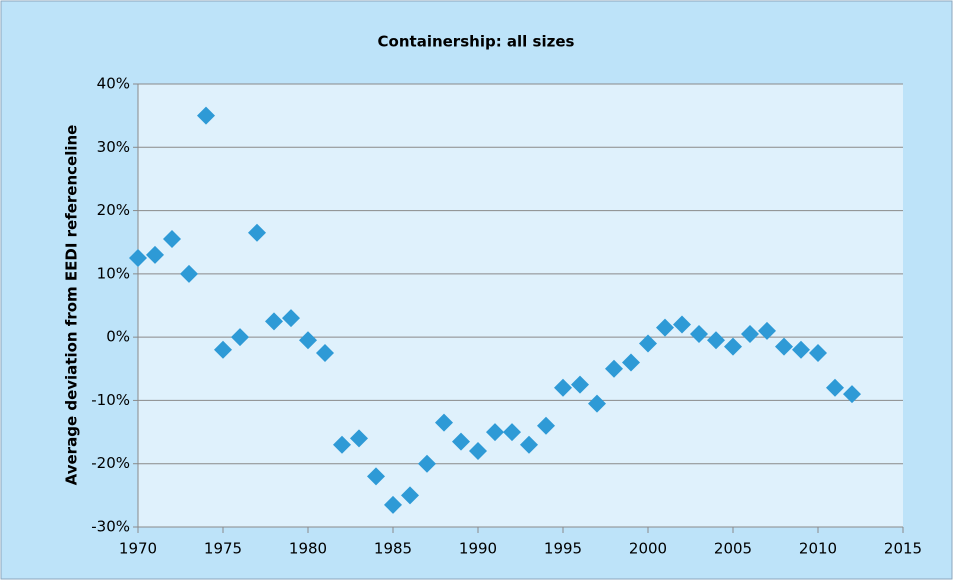 The height and width of the screenshot is (580, 953). What do you see at coordinates (110, 400) in the screenshot?
I see `y-tick-label: -10%` at bounding box center [110, 400].